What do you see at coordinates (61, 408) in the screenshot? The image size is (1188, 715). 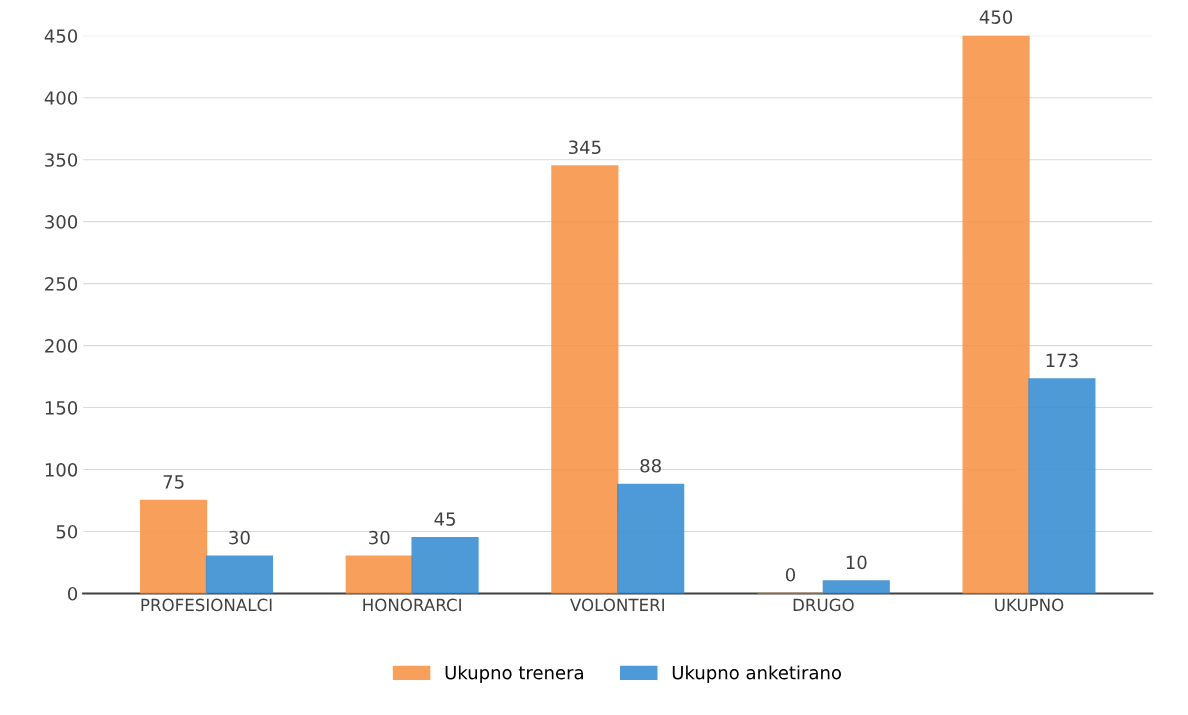 I see `y-tick-label: 150` at bounding box center [61, 408].